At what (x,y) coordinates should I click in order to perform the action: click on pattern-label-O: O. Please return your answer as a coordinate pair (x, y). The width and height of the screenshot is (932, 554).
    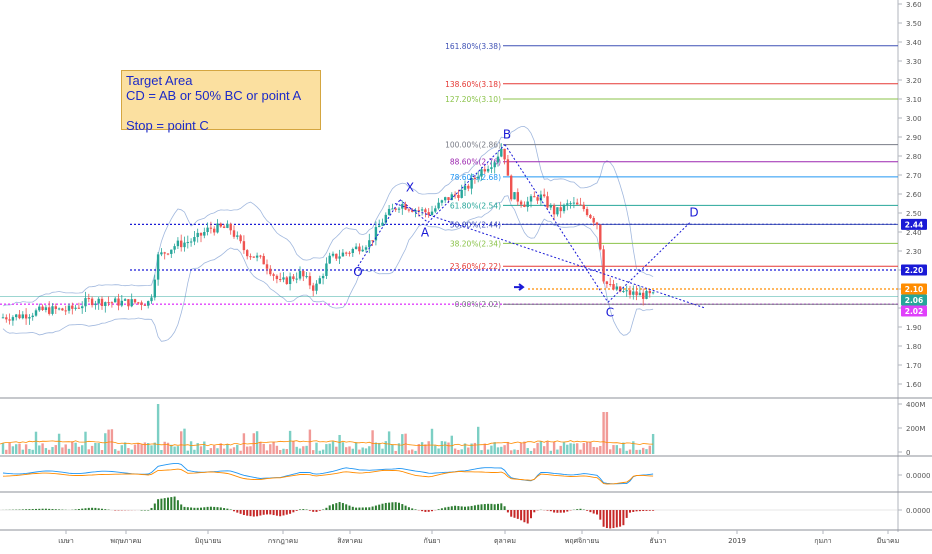
    Looking at the image, I should click on (357, 272).